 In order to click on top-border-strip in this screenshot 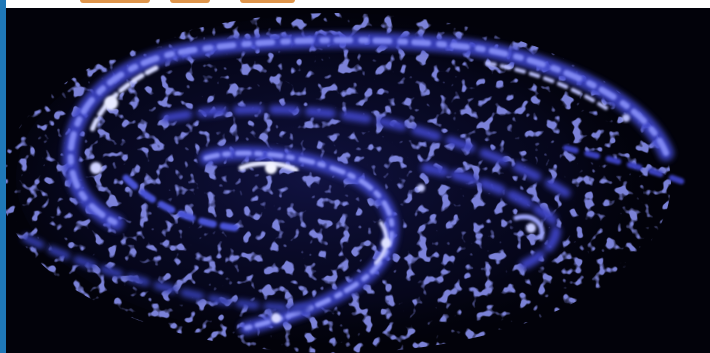, I will do `click(355, 4)`.